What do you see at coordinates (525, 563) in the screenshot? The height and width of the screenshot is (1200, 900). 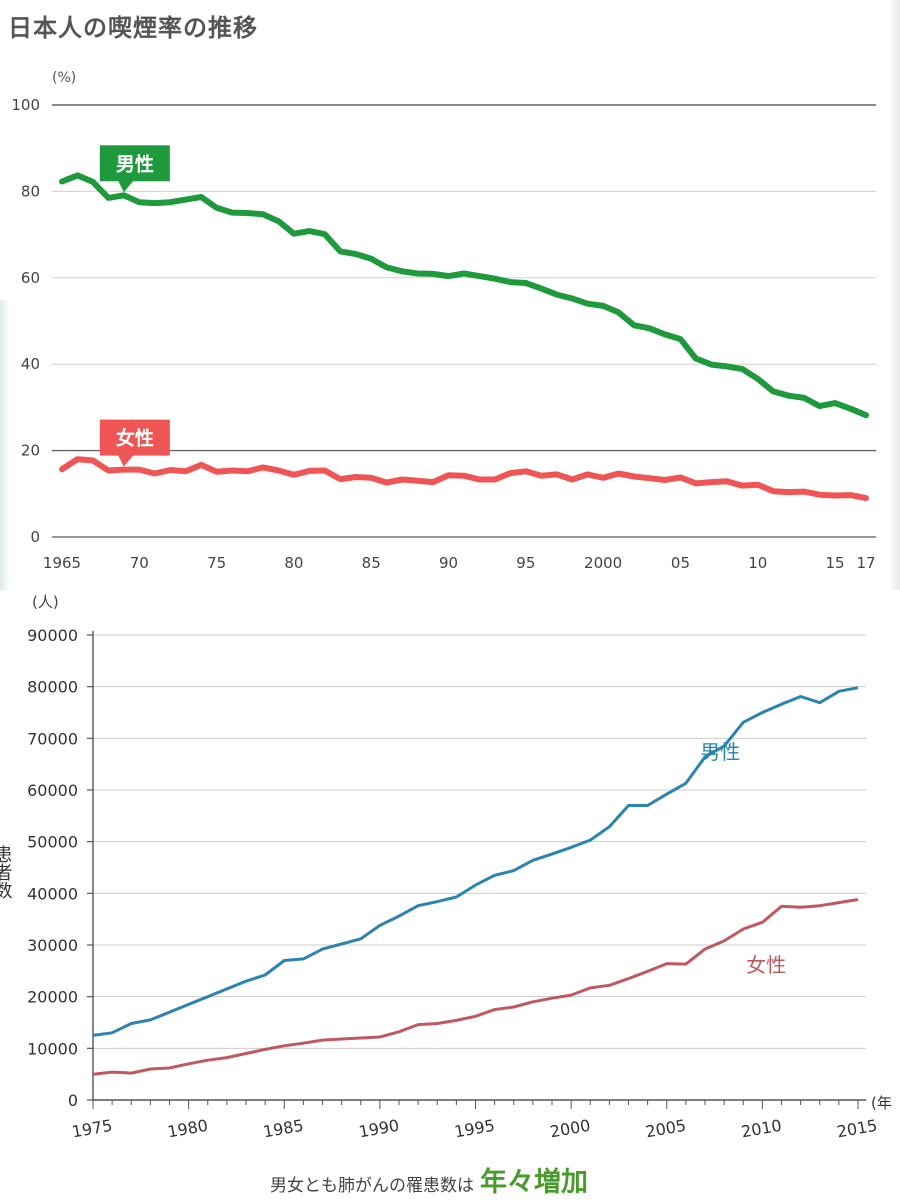 I see `x-tick-label: 95` at bounding box center [525, 563].